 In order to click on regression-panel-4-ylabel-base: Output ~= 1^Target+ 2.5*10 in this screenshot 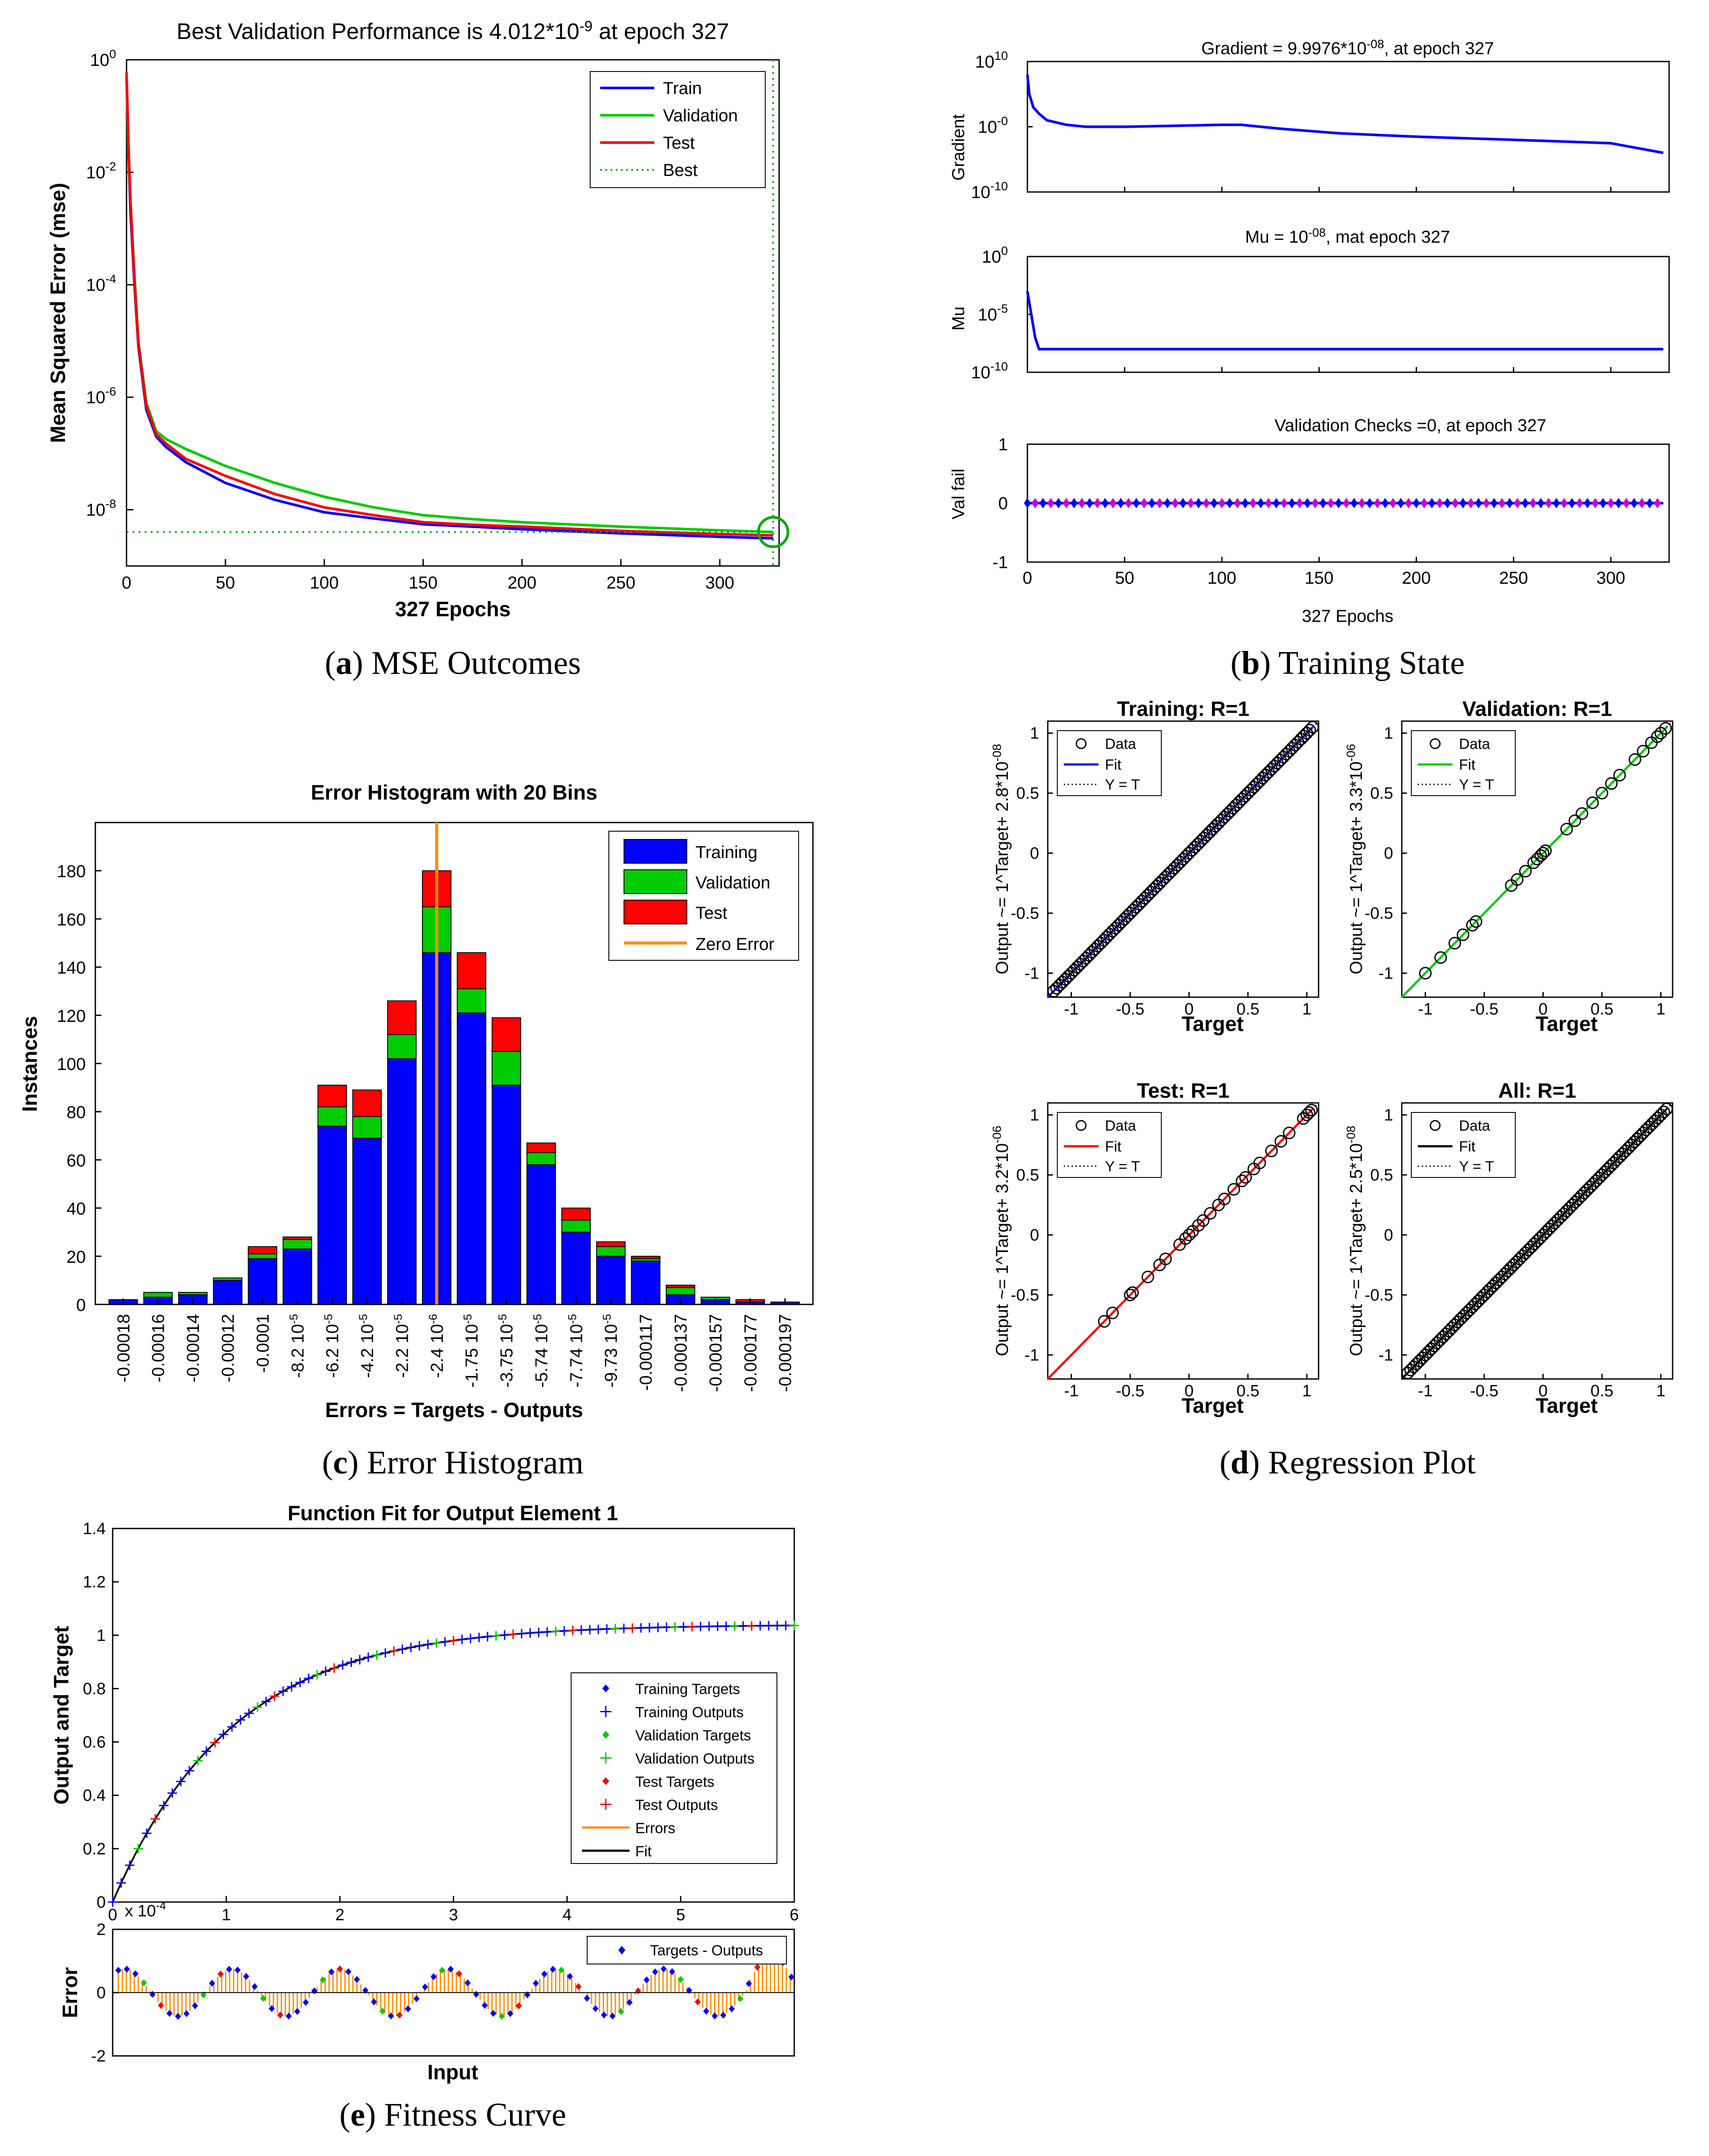, I will do `click(1356, 1249)`.